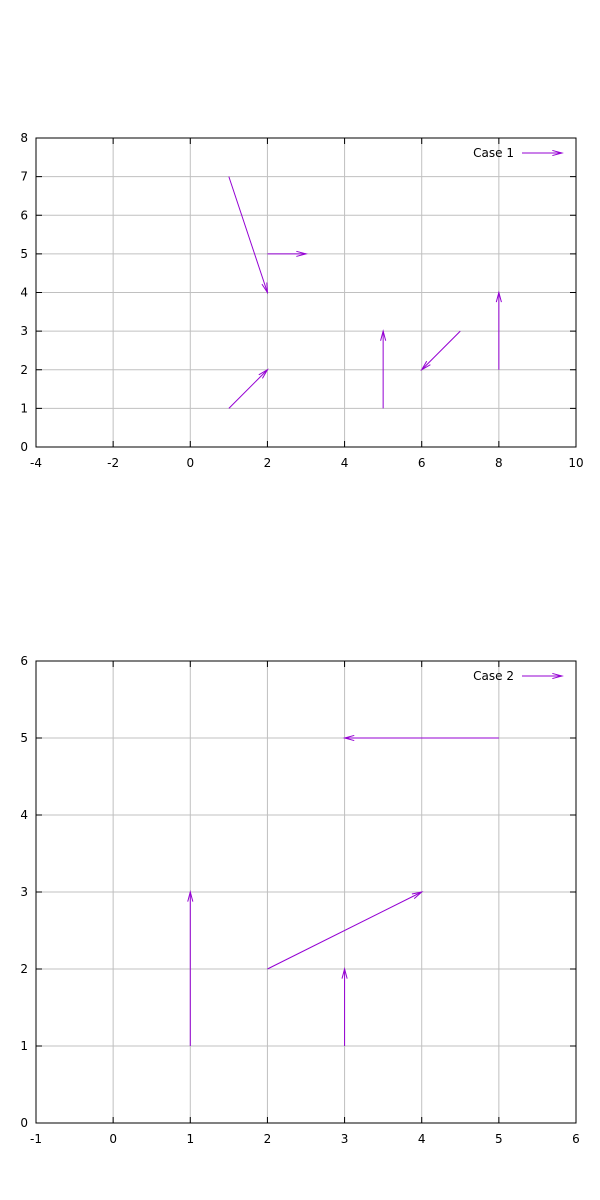 The height and width of the screenshot is (1200, 600). What do you see at coordinates (345, 1139) in the screenshot?
I see `x-tick-label: 3` at bounding box center [345, 1139].